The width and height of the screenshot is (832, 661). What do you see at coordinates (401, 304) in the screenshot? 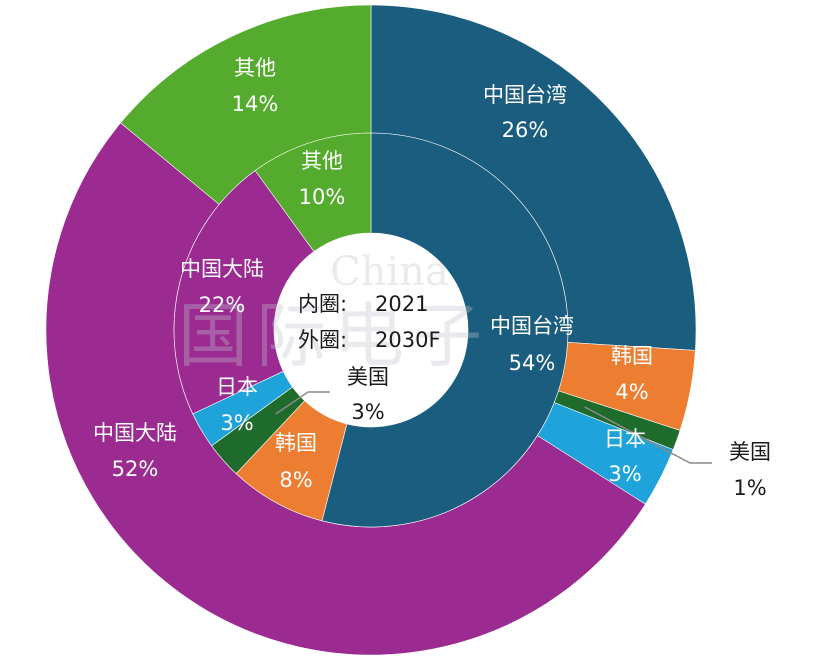
I see `center-label-inner-value: 2021` at bounding box center [401, 304].